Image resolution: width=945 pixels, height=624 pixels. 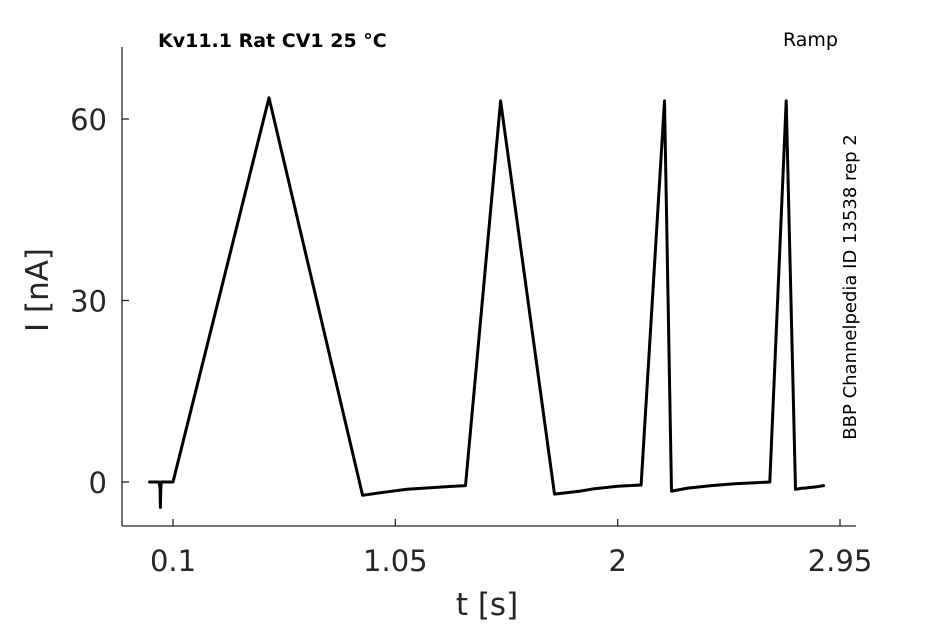 What do you see at coordinates (810, 40) in the screenshot?
I see `protocol-label: Ramp` at bounding box center [810, 40].